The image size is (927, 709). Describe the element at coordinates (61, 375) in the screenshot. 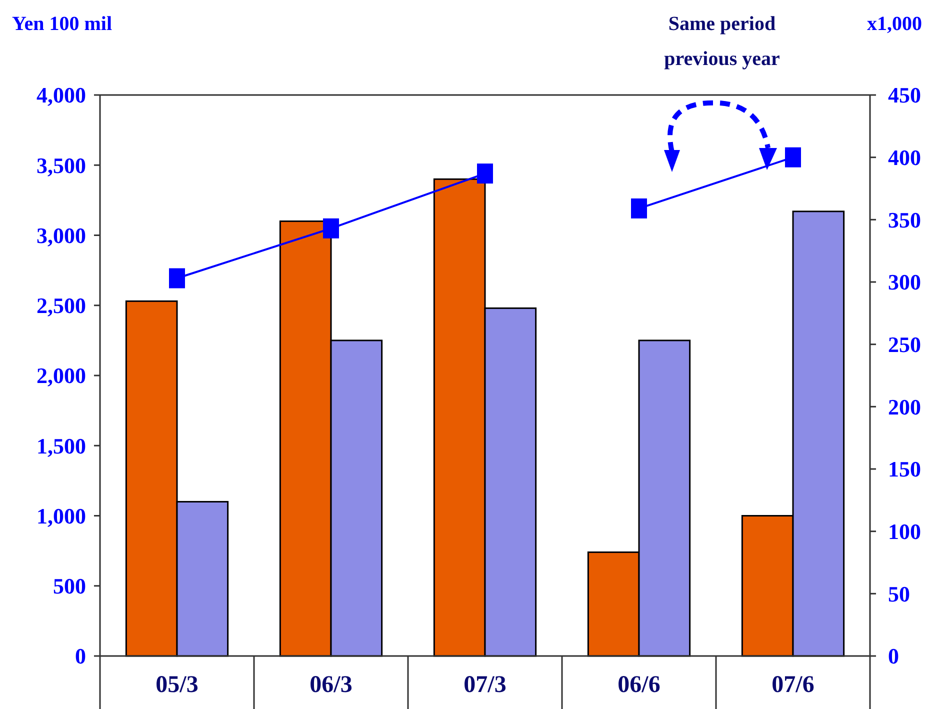

I see `y-tick-label: 2,000` at that location.